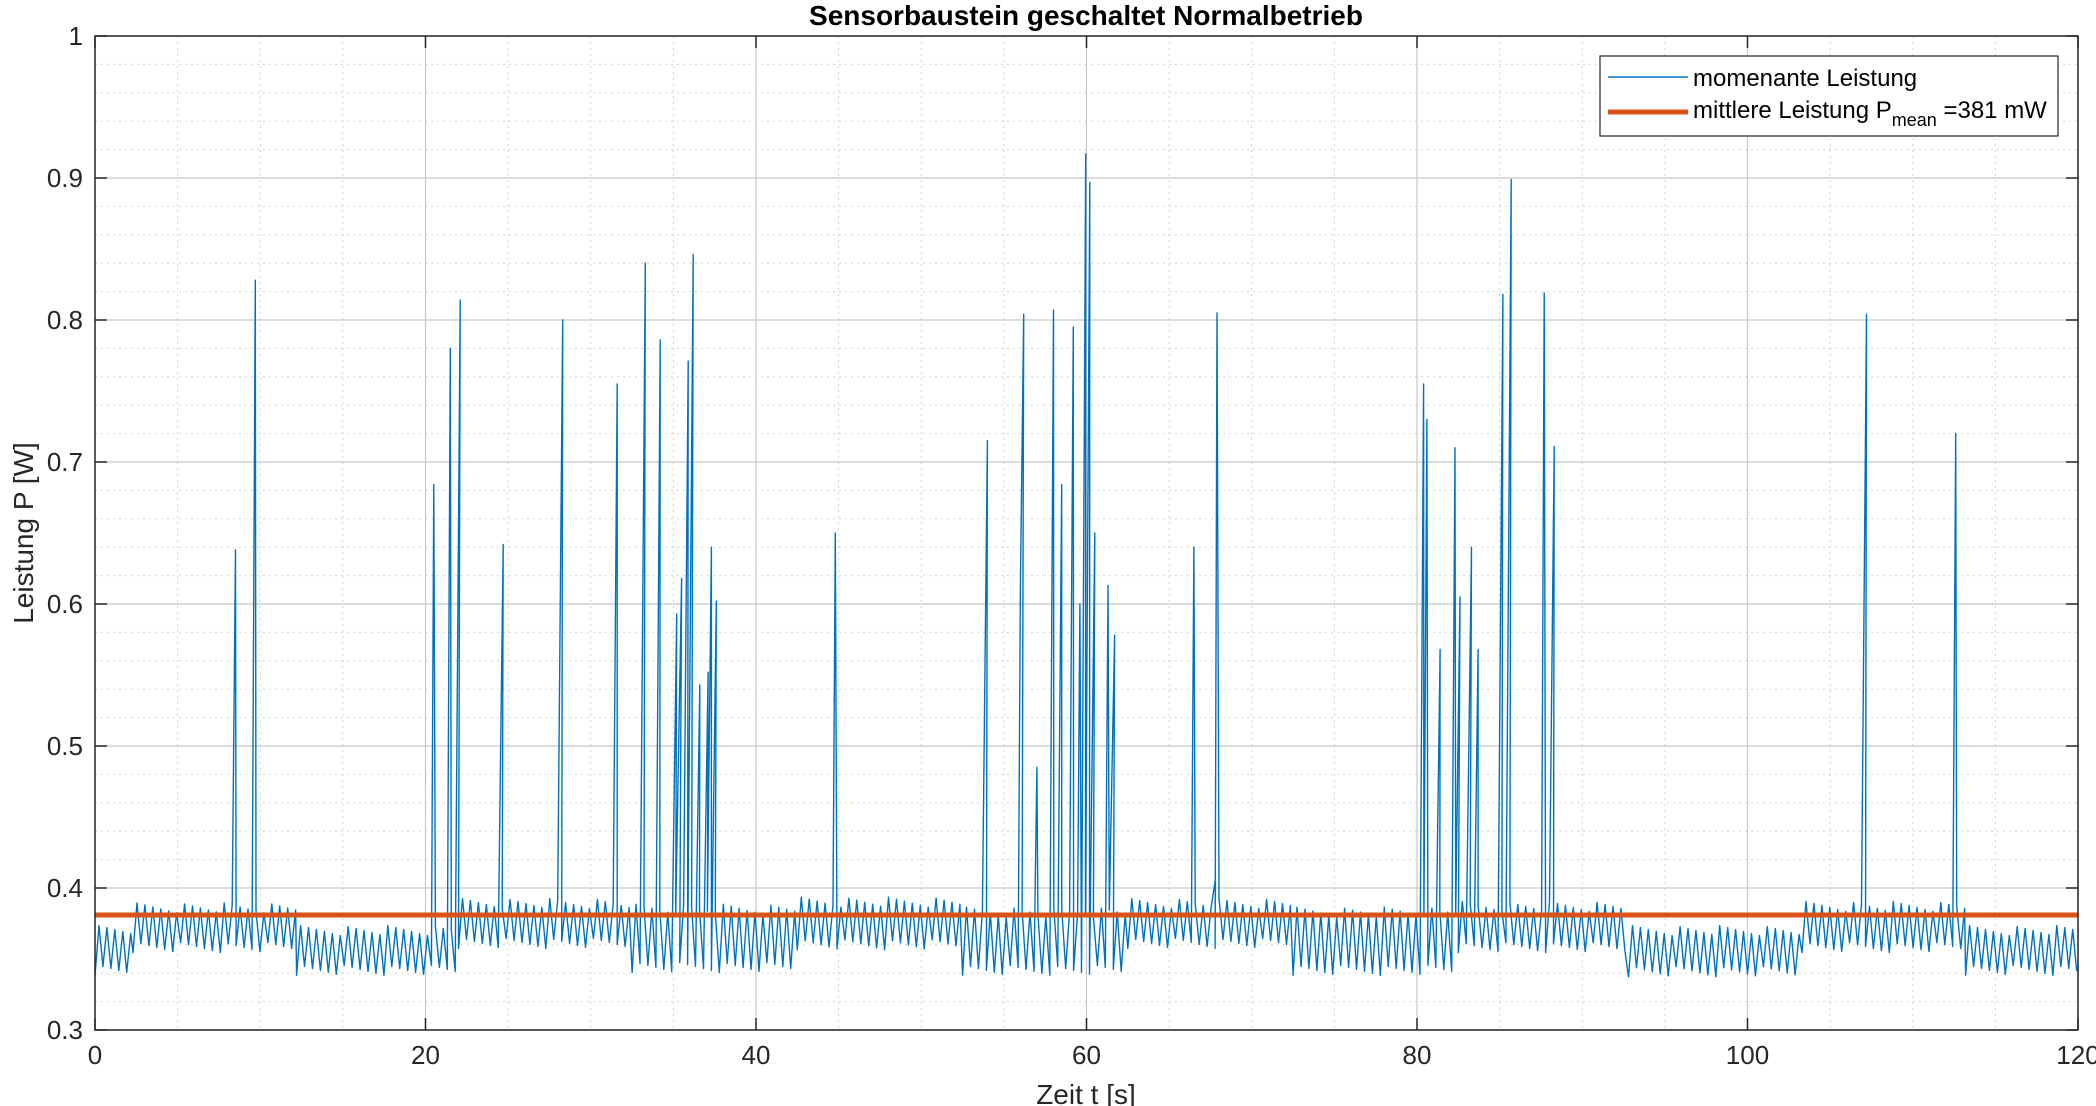 This screenshot has width=2096, height=1106. I want to click on legend-box, so click(1829, 96).